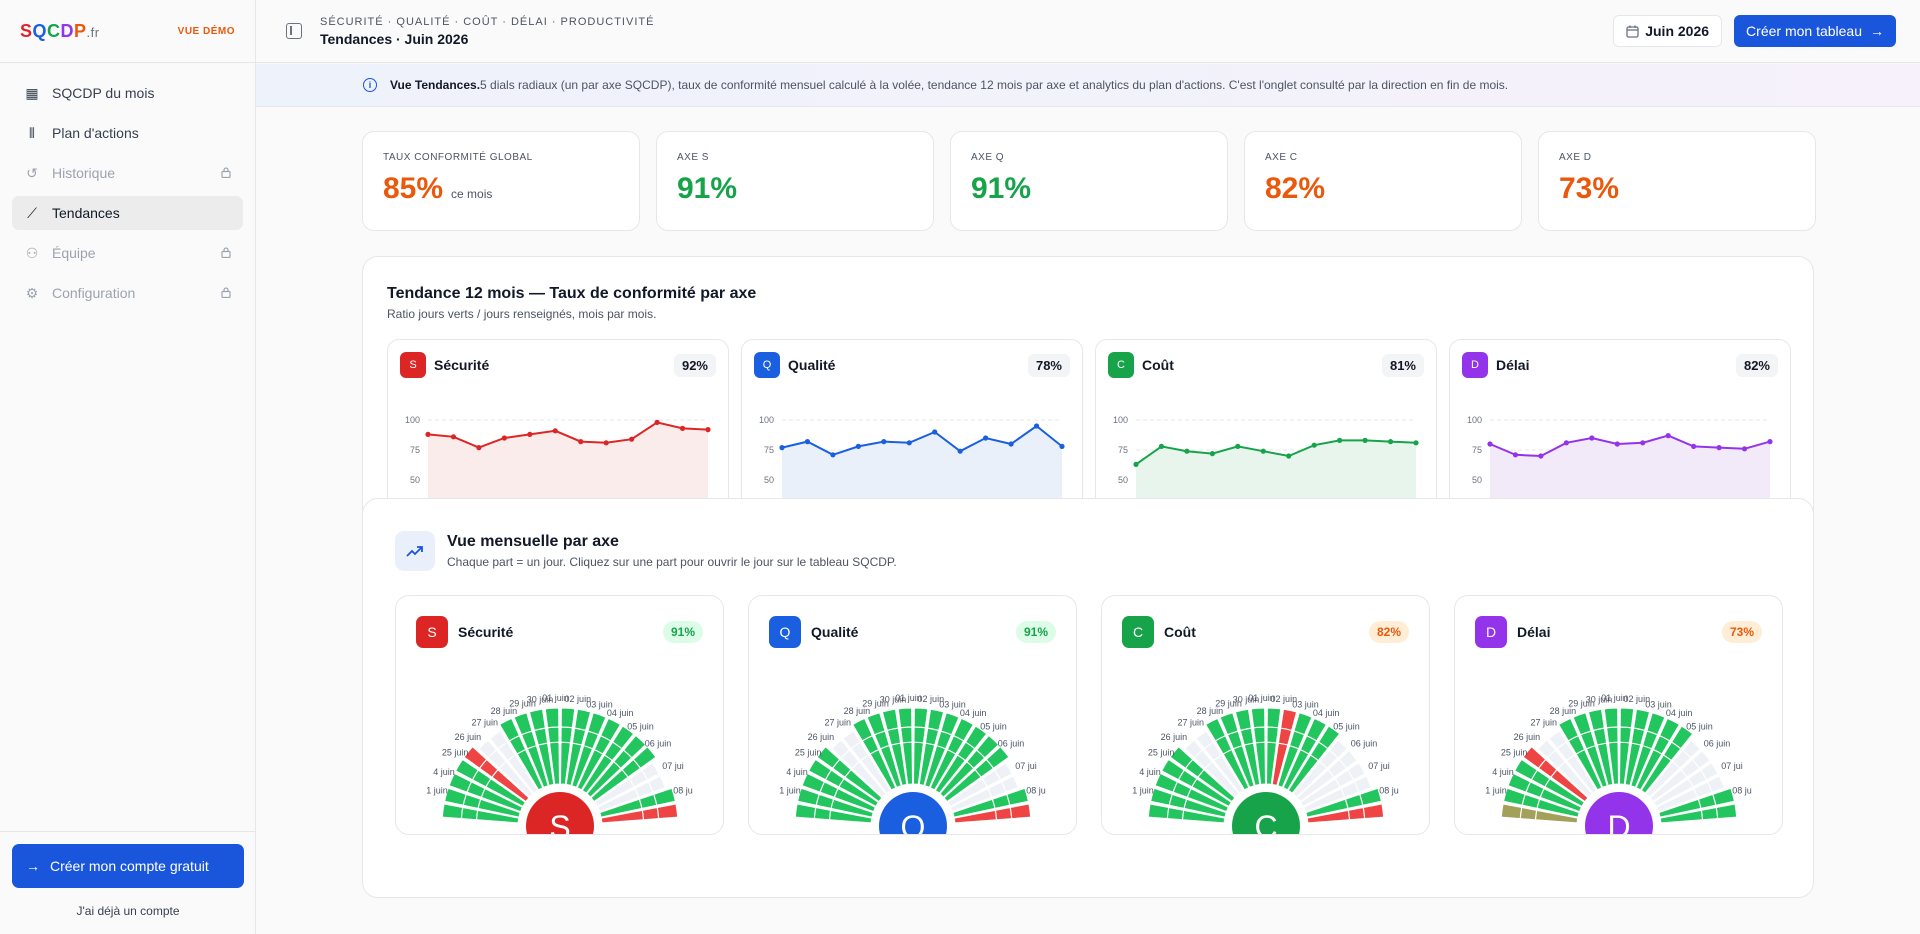  Describe the element at coordinates (1575, 157) in the screenshot. I see `kpi-label: AXE D` at that location.